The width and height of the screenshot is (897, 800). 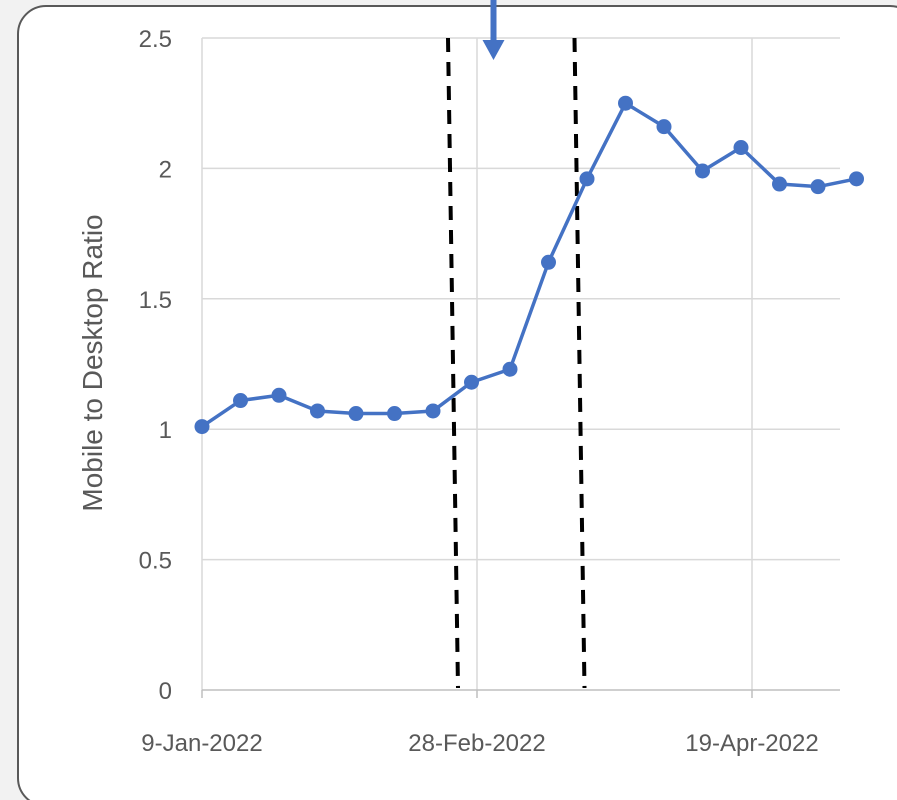 I want to click on x-tick-label: 28-Feb-2022, so click(x=476, y=743).